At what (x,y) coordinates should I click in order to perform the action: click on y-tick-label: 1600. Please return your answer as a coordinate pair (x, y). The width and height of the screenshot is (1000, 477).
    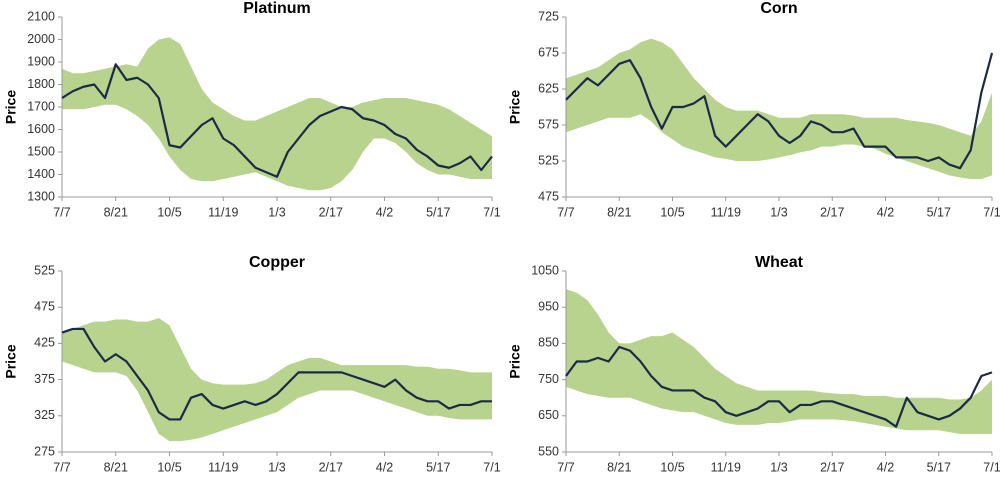
    Looking at the image, I should click on (41, 129).